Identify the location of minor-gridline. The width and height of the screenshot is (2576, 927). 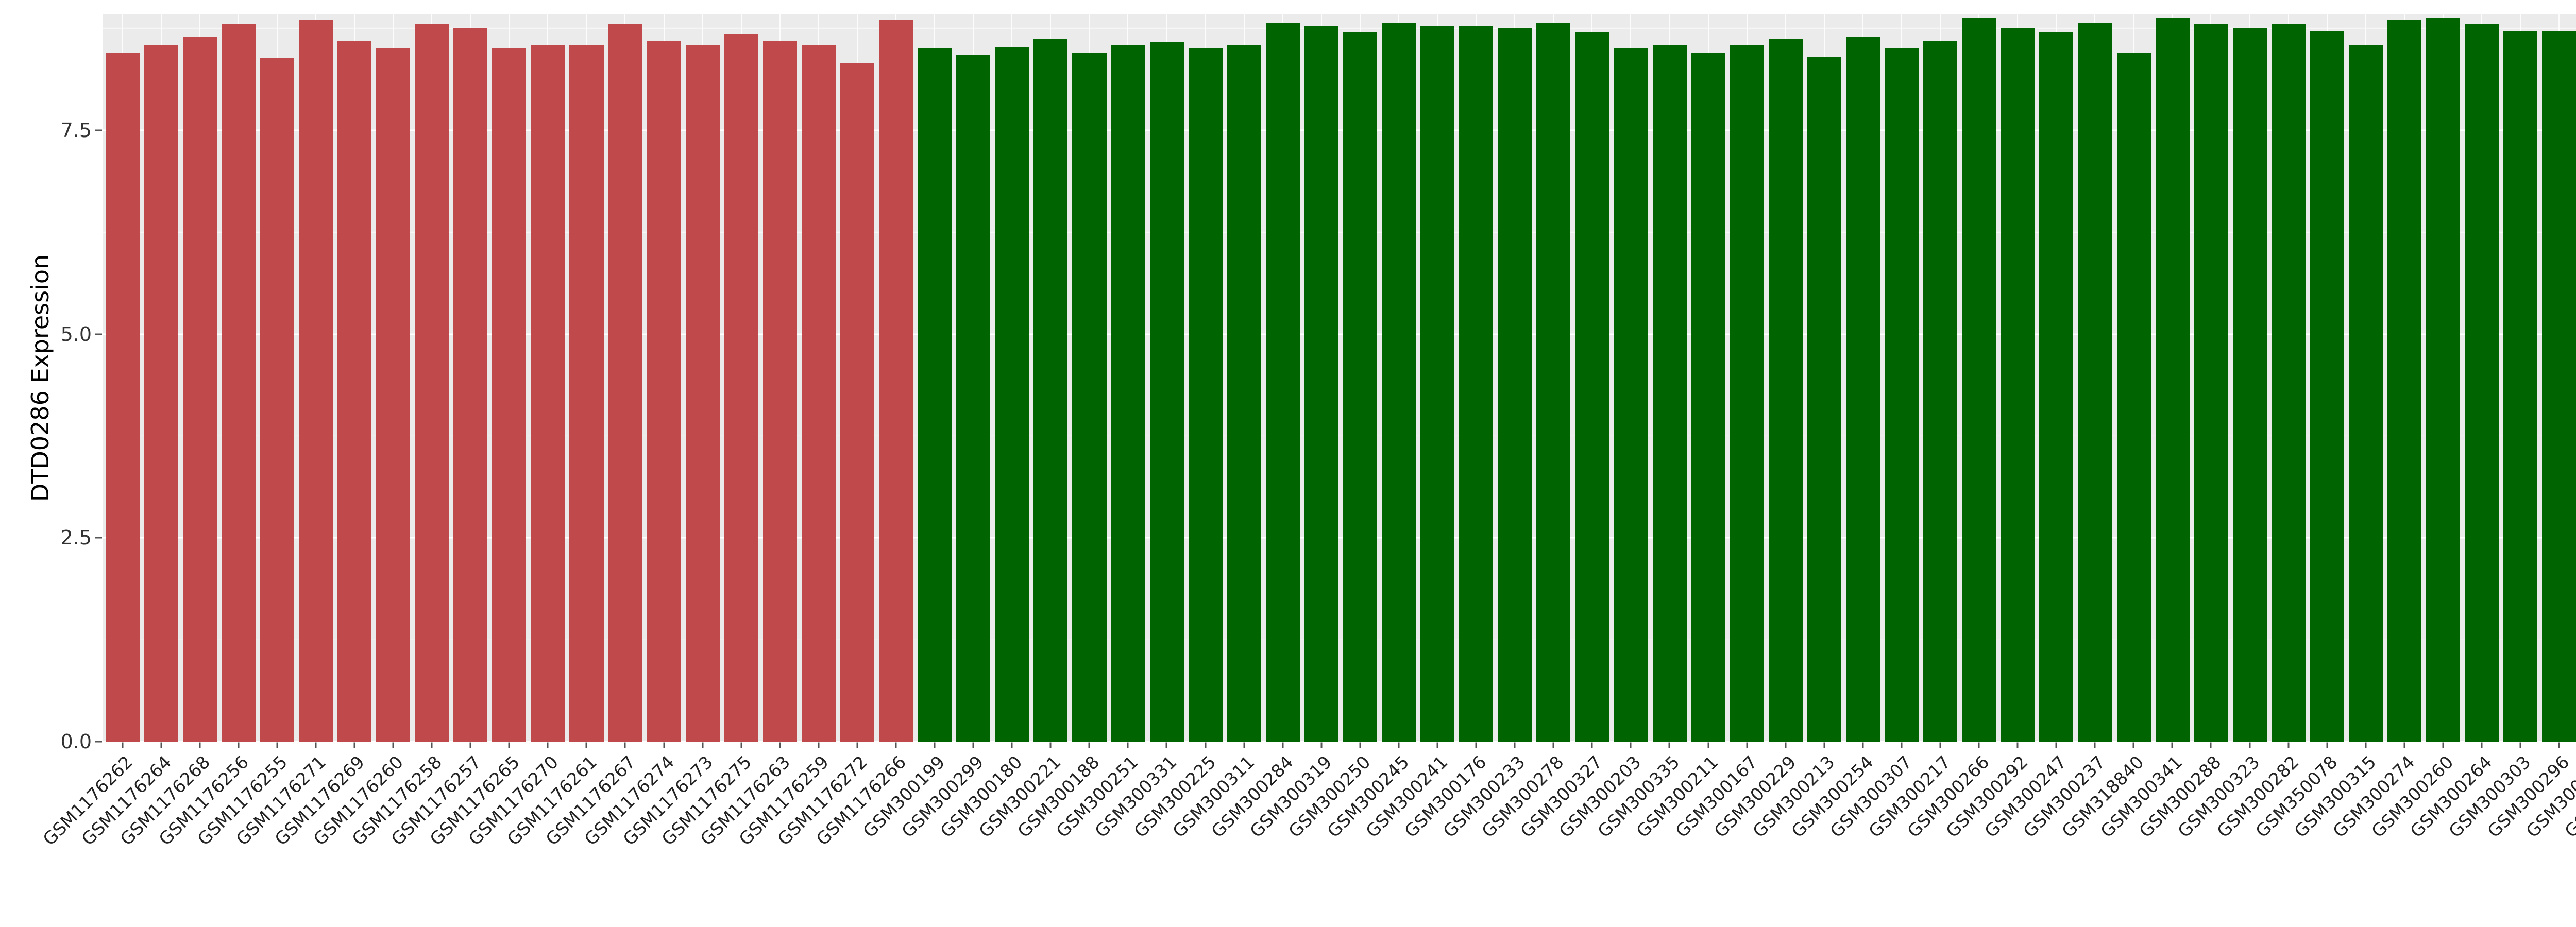
(1339, 436).